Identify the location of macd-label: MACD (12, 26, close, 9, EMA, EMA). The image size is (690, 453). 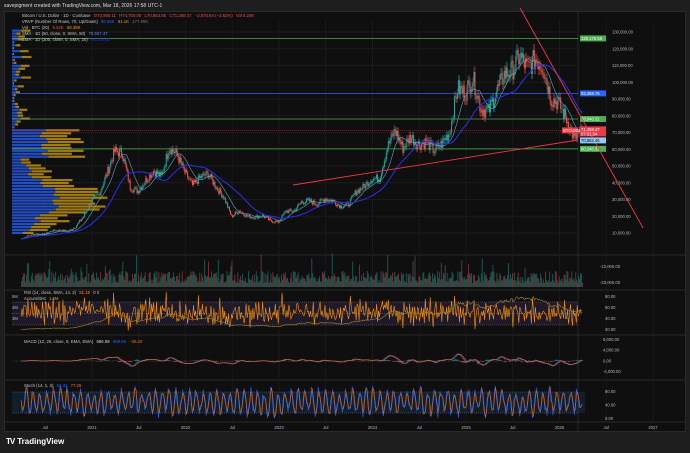
(59, 341).